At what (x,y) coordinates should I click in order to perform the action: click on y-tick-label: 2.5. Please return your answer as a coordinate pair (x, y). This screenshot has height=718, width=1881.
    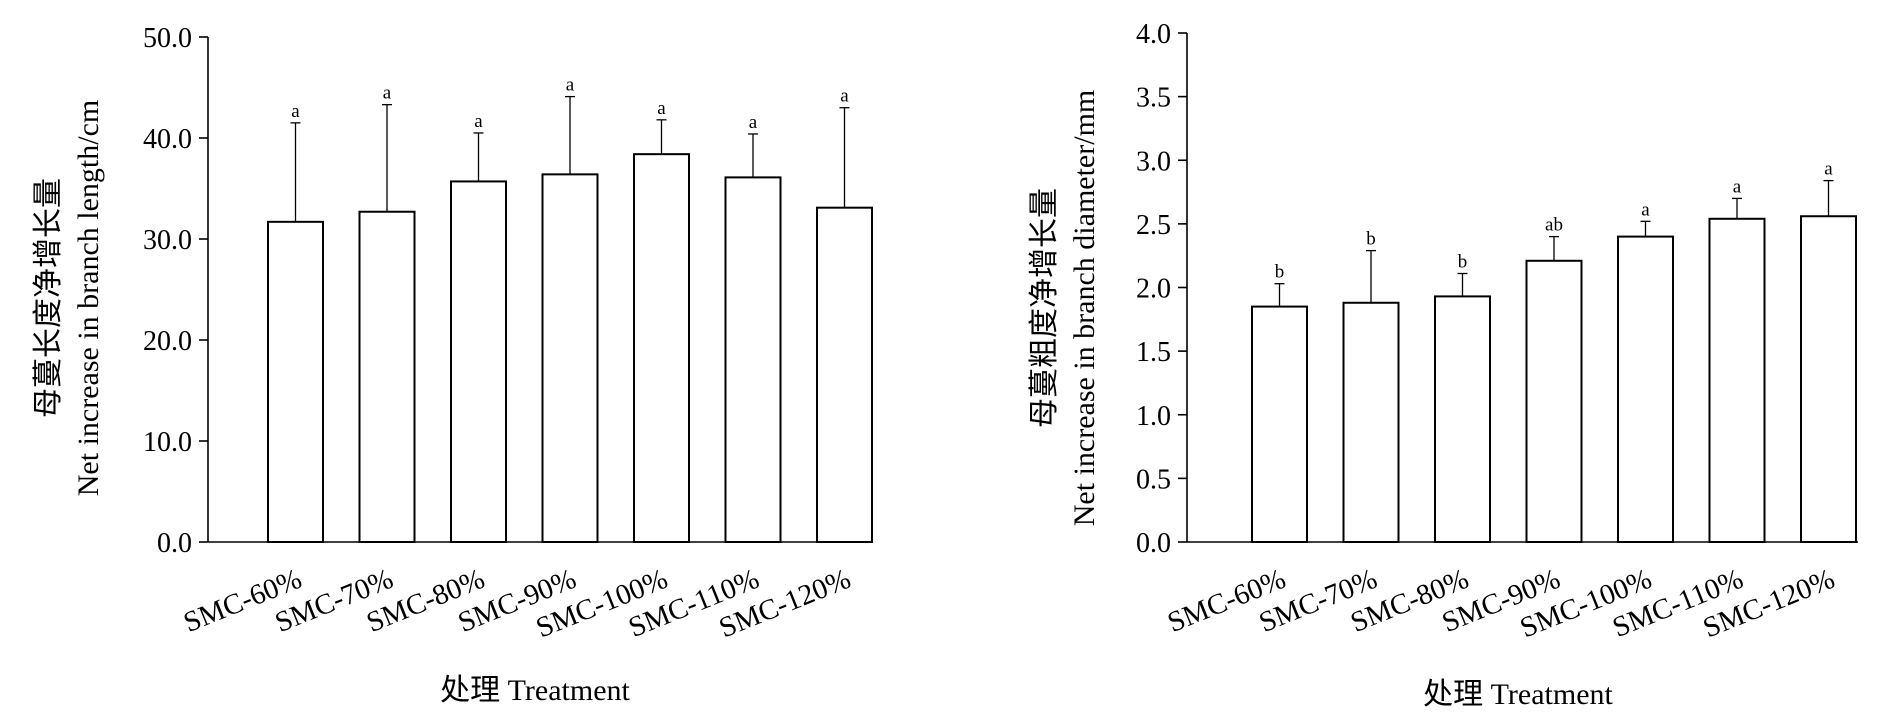
    Looking at the image, I should click on (1153, 225).